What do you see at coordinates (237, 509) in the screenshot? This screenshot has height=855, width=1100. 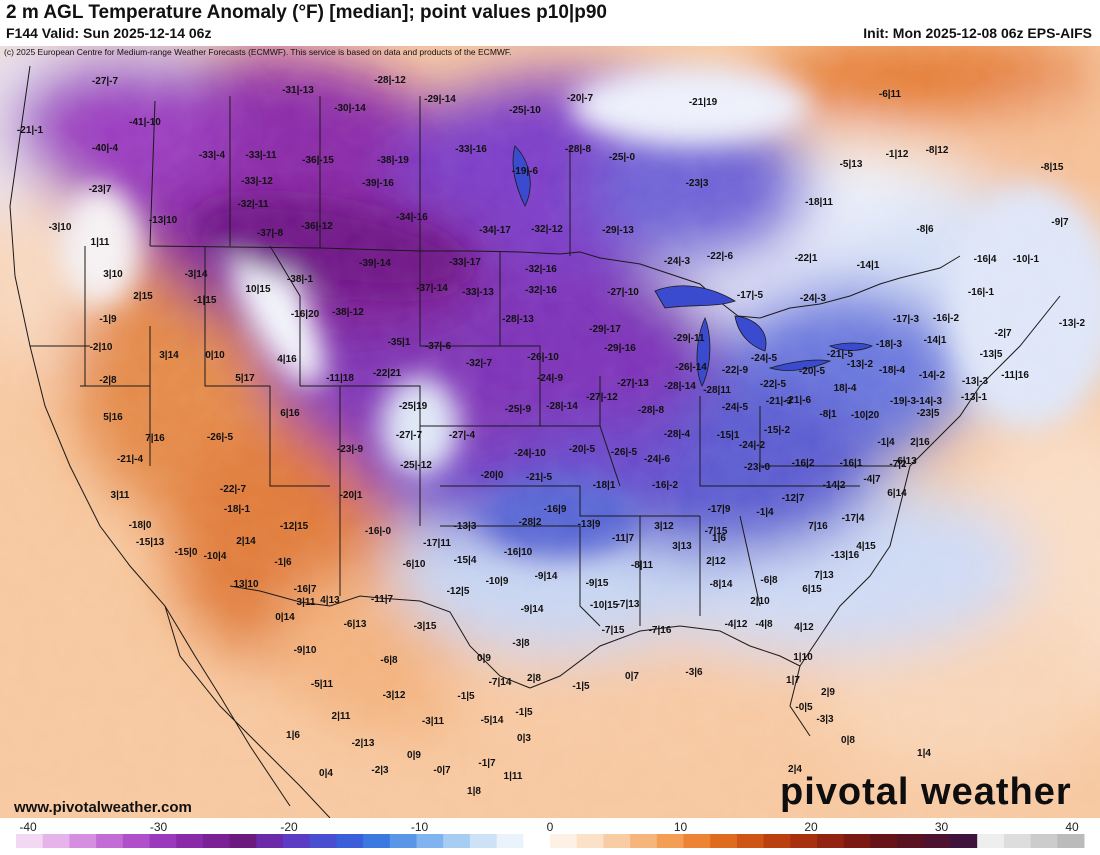 I see `point-value-label: -18|-1` at bounding box center [237, 509].